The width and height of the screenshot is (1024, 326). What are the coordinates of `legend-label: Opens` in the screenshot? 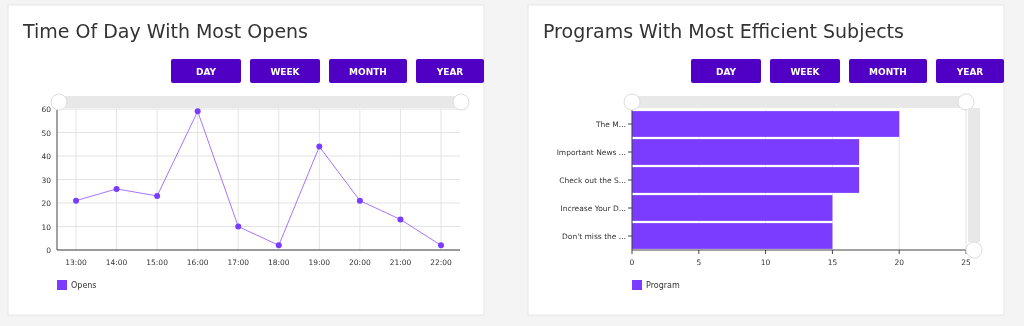 It's located at (84, 285).